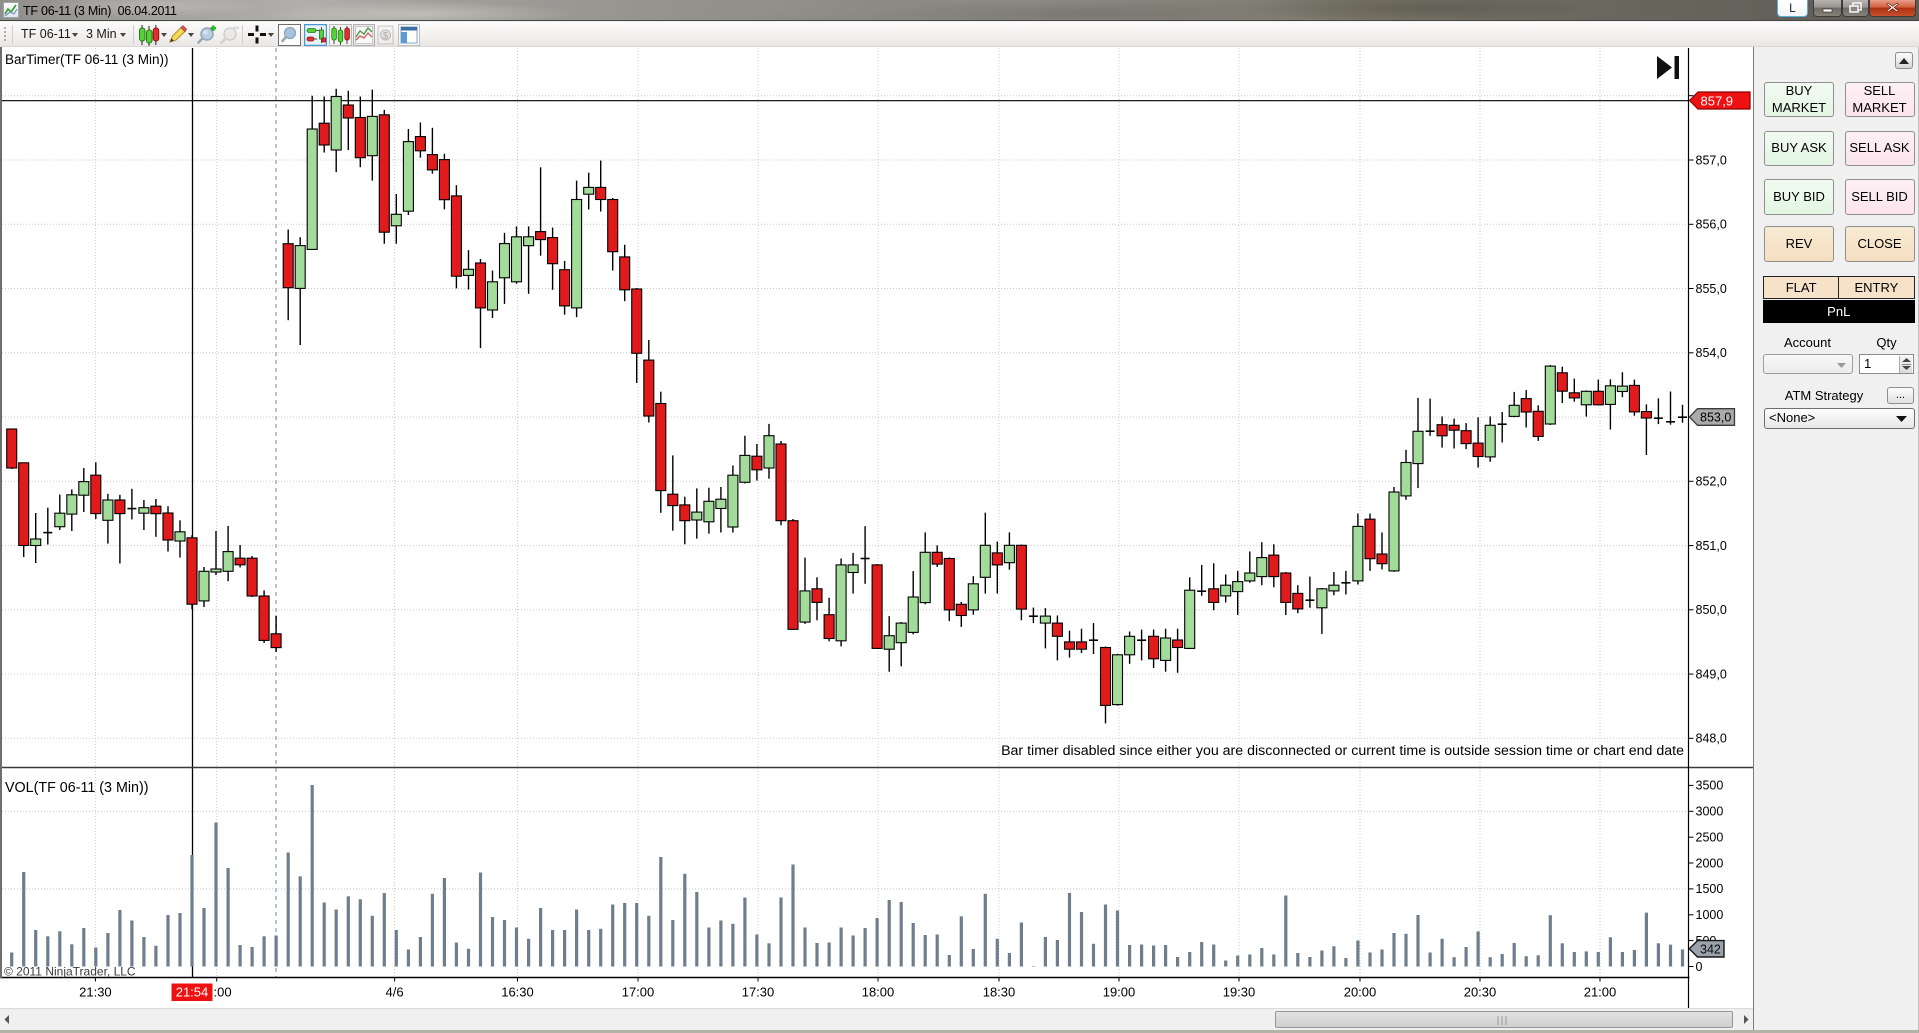 The width and height of the screenshot is (1919, 1033). Describe the element at coordinates (1711, 289) in the screenshot. I see `svg-text: 855,0` at that location.